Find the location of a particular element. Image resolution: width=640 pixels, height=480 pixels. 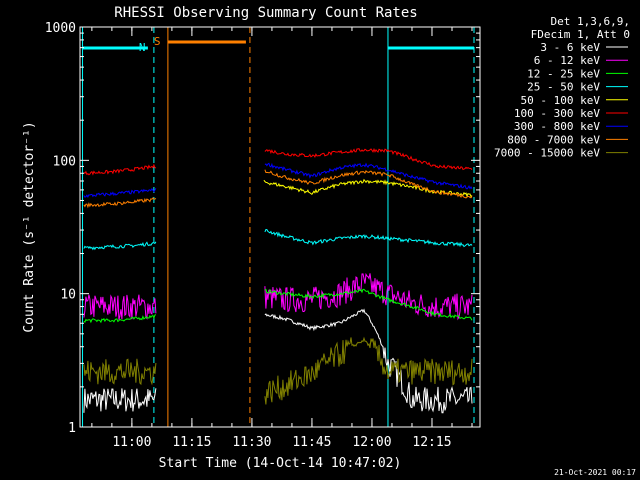

x-axis-label: Start Time (14-Oct-14 10:47:02) is located at coordinates (280, 463).